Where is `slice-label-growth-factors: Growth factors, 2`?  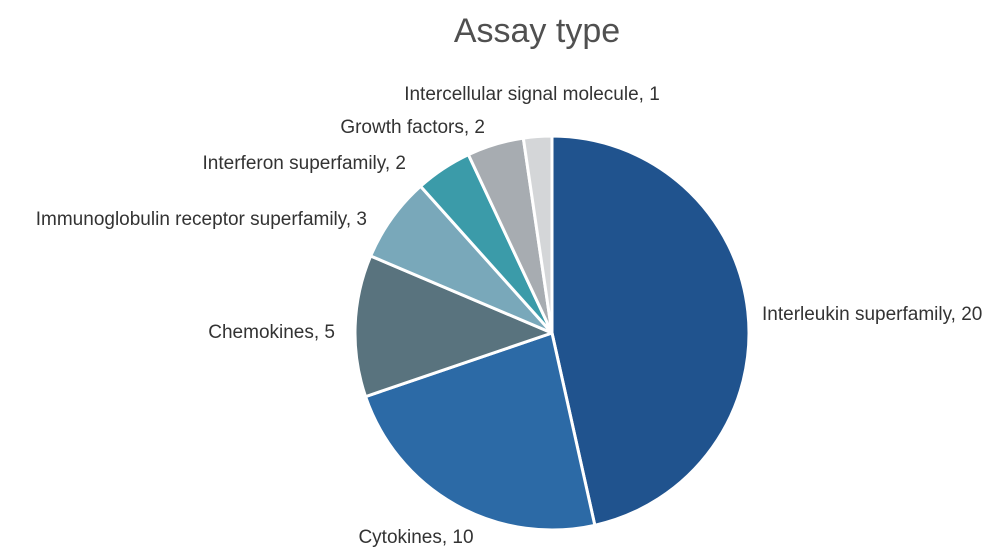 slice-label-growth-factors: Growth factors, 2 is located at coordinates (412, 127).